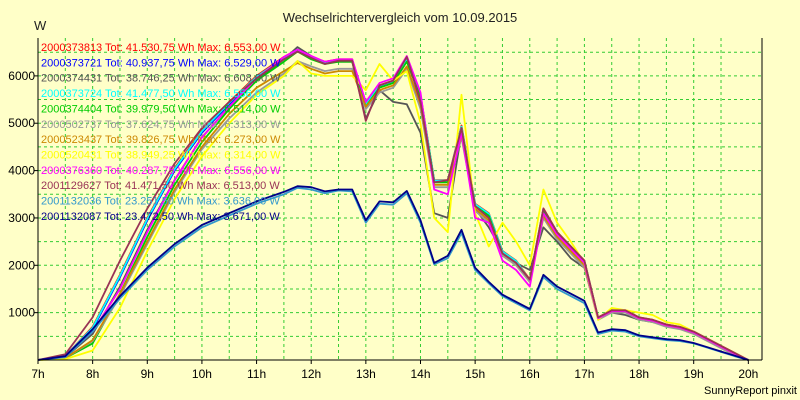  What do you see at coordinates (21, 76) in the screenshot?
I see `y-tick-label: 6000` at bounding box center [21, 76].